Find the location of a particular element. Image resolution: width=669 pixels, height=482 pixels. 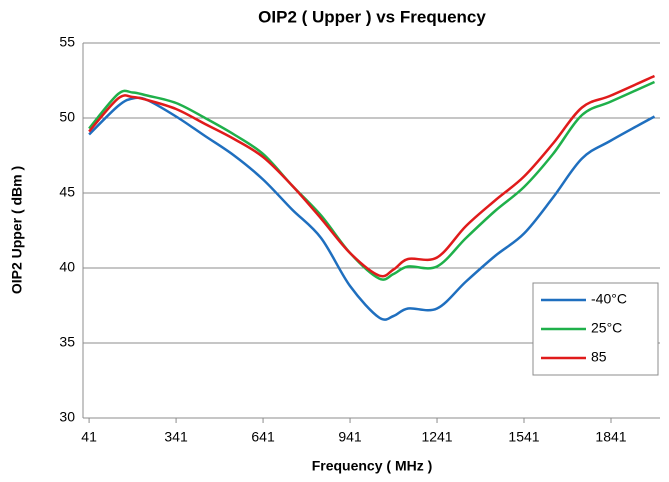

legend: -40°C 25°C 85 is located at coordinates (595, 329).